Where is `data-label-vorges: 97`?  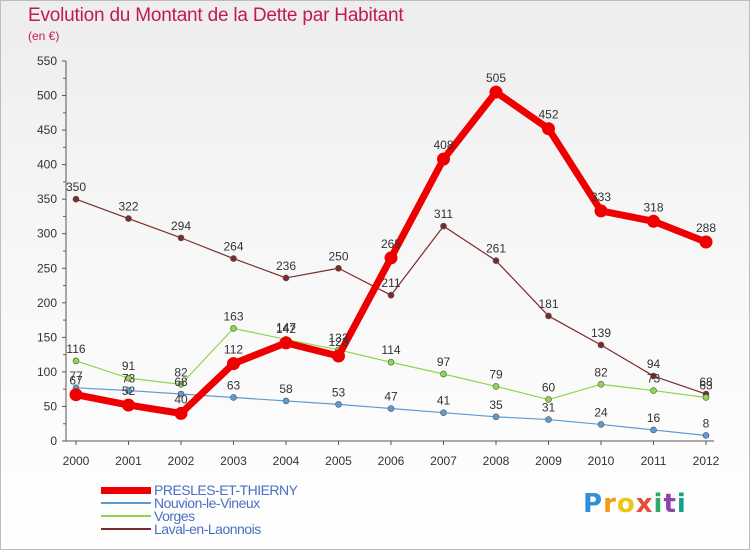 data-label-vorges: 97 is located at coordinates (444, 362).